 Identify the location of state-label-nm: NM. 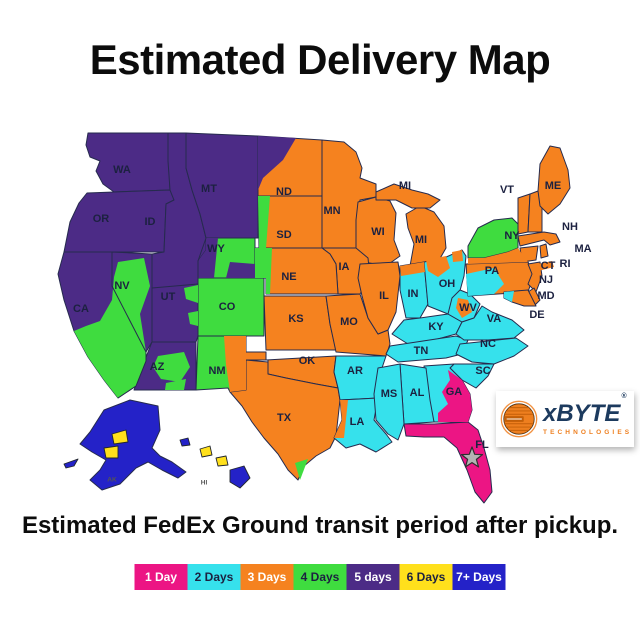
(216, 371).